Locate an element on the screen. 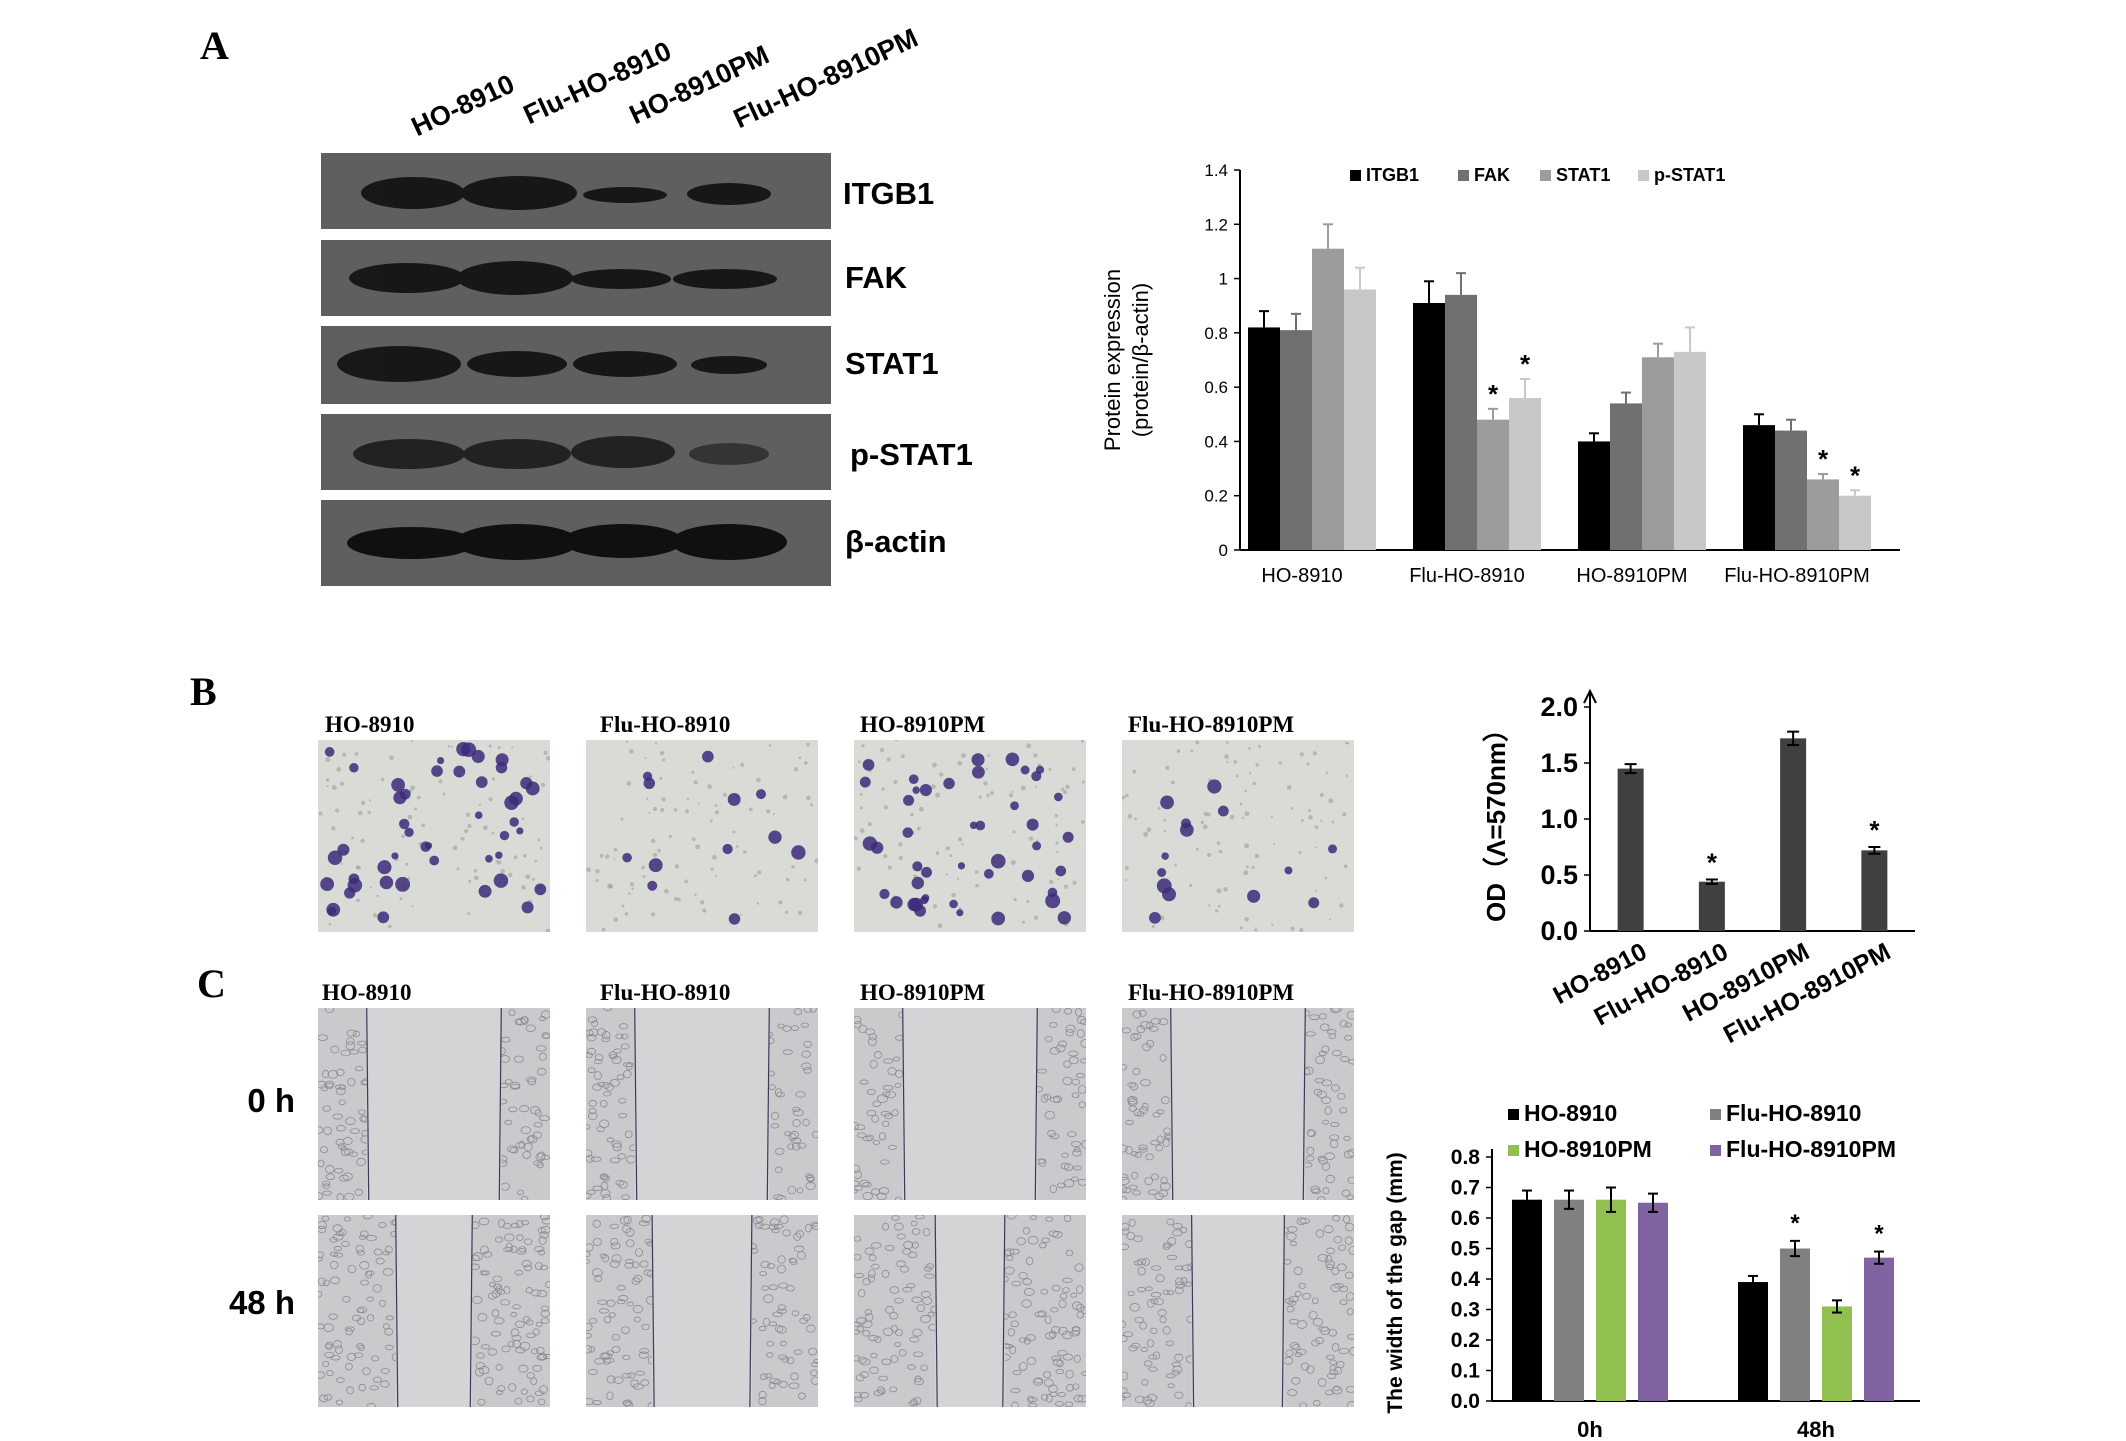  blot-protein-label: ITGB1 is located at coordinates (889, 193).